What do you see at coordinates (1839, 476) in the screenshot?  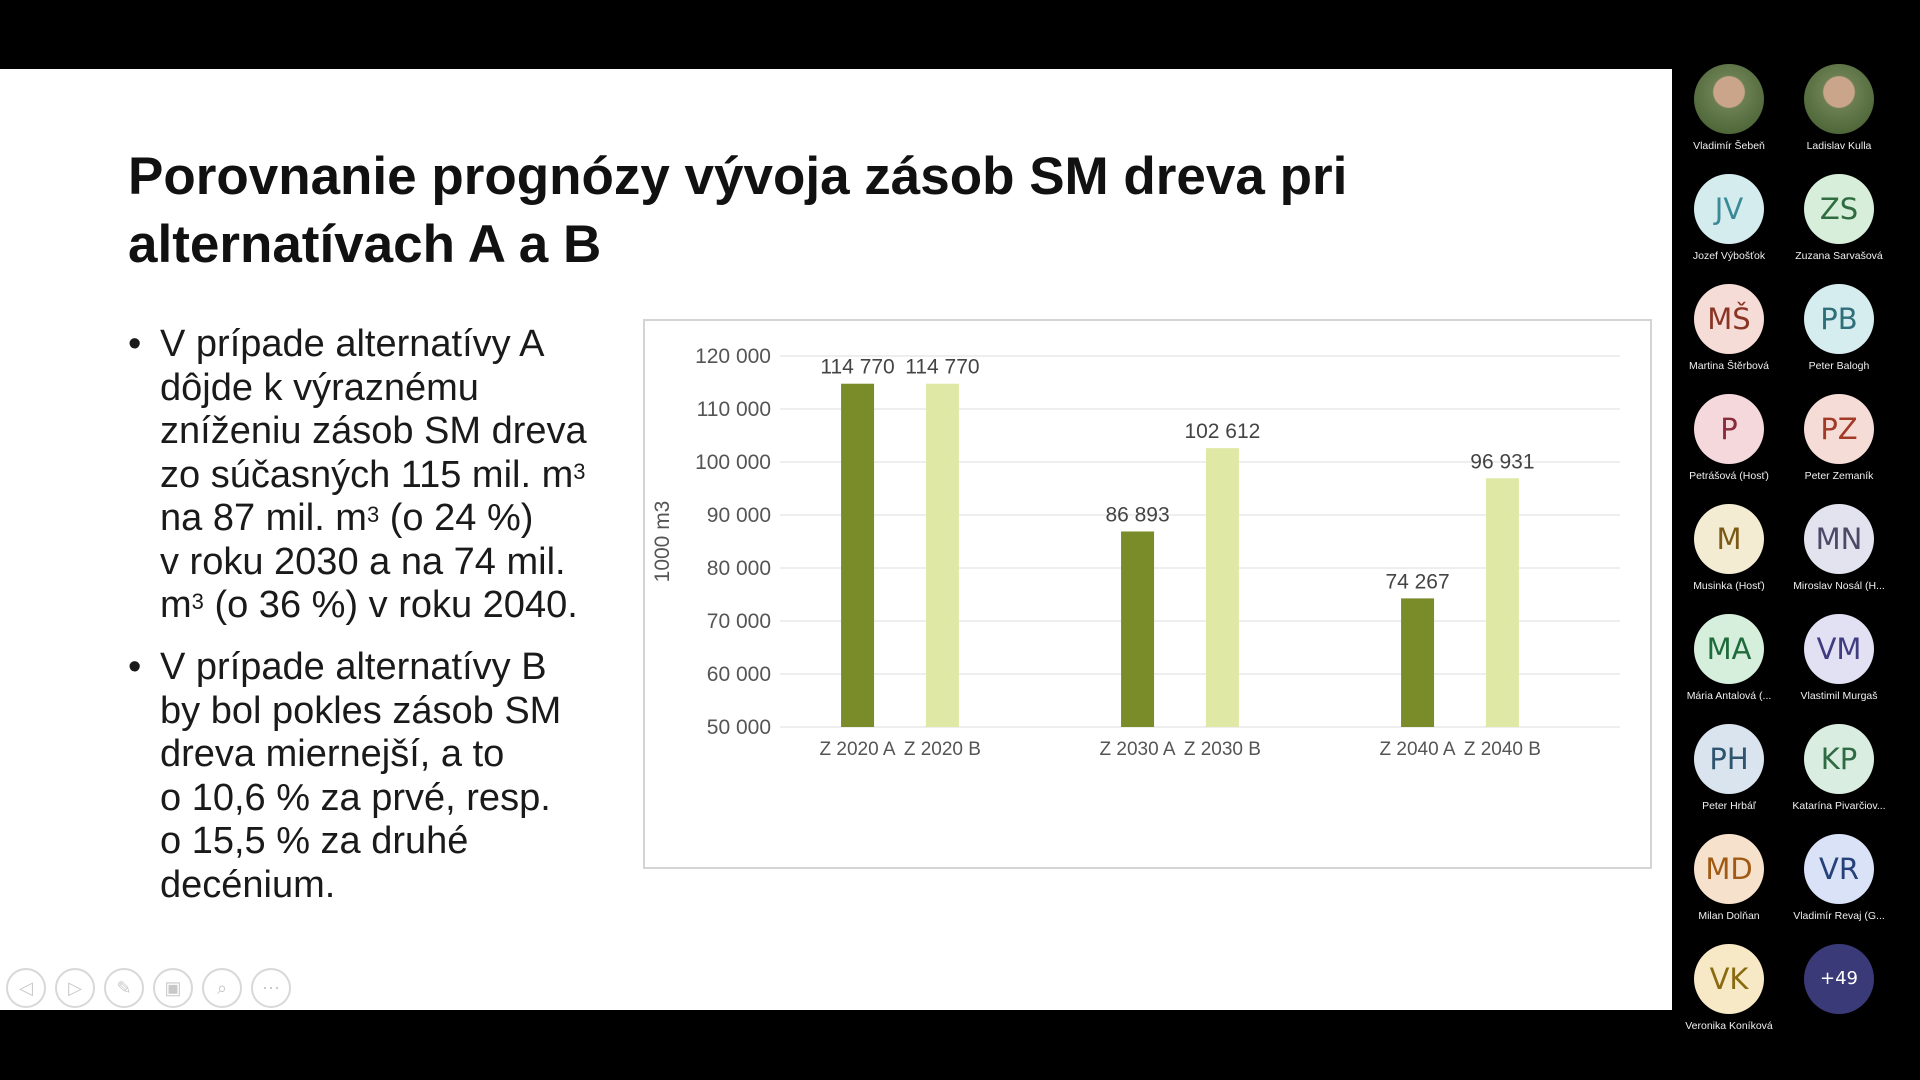 I see `participant-name: Peter Zemaník` at bounding box center [1839, 476].